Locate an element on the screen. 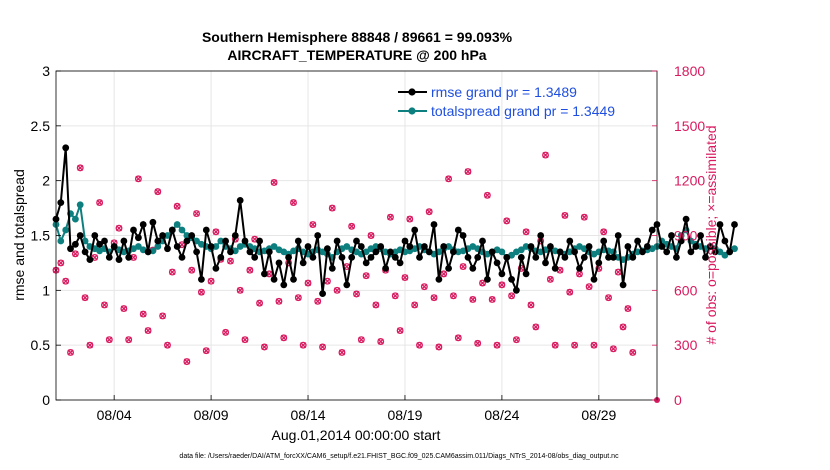 The height and width of the screenshot is (470, 830). legend-spread-marker is located at coordinates (412, 111).